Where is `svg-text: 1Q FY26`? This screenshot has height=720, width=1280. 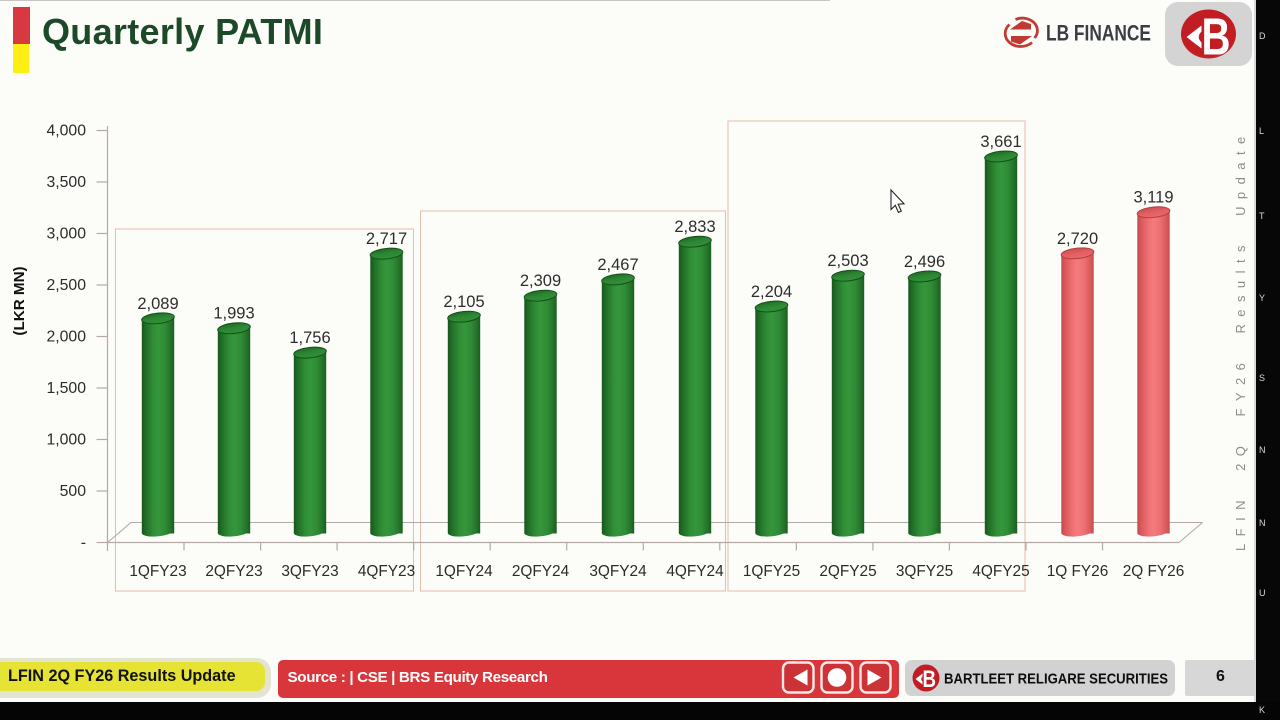 svg-text: 1Q FY26 is located at coordinates (1078, 571).